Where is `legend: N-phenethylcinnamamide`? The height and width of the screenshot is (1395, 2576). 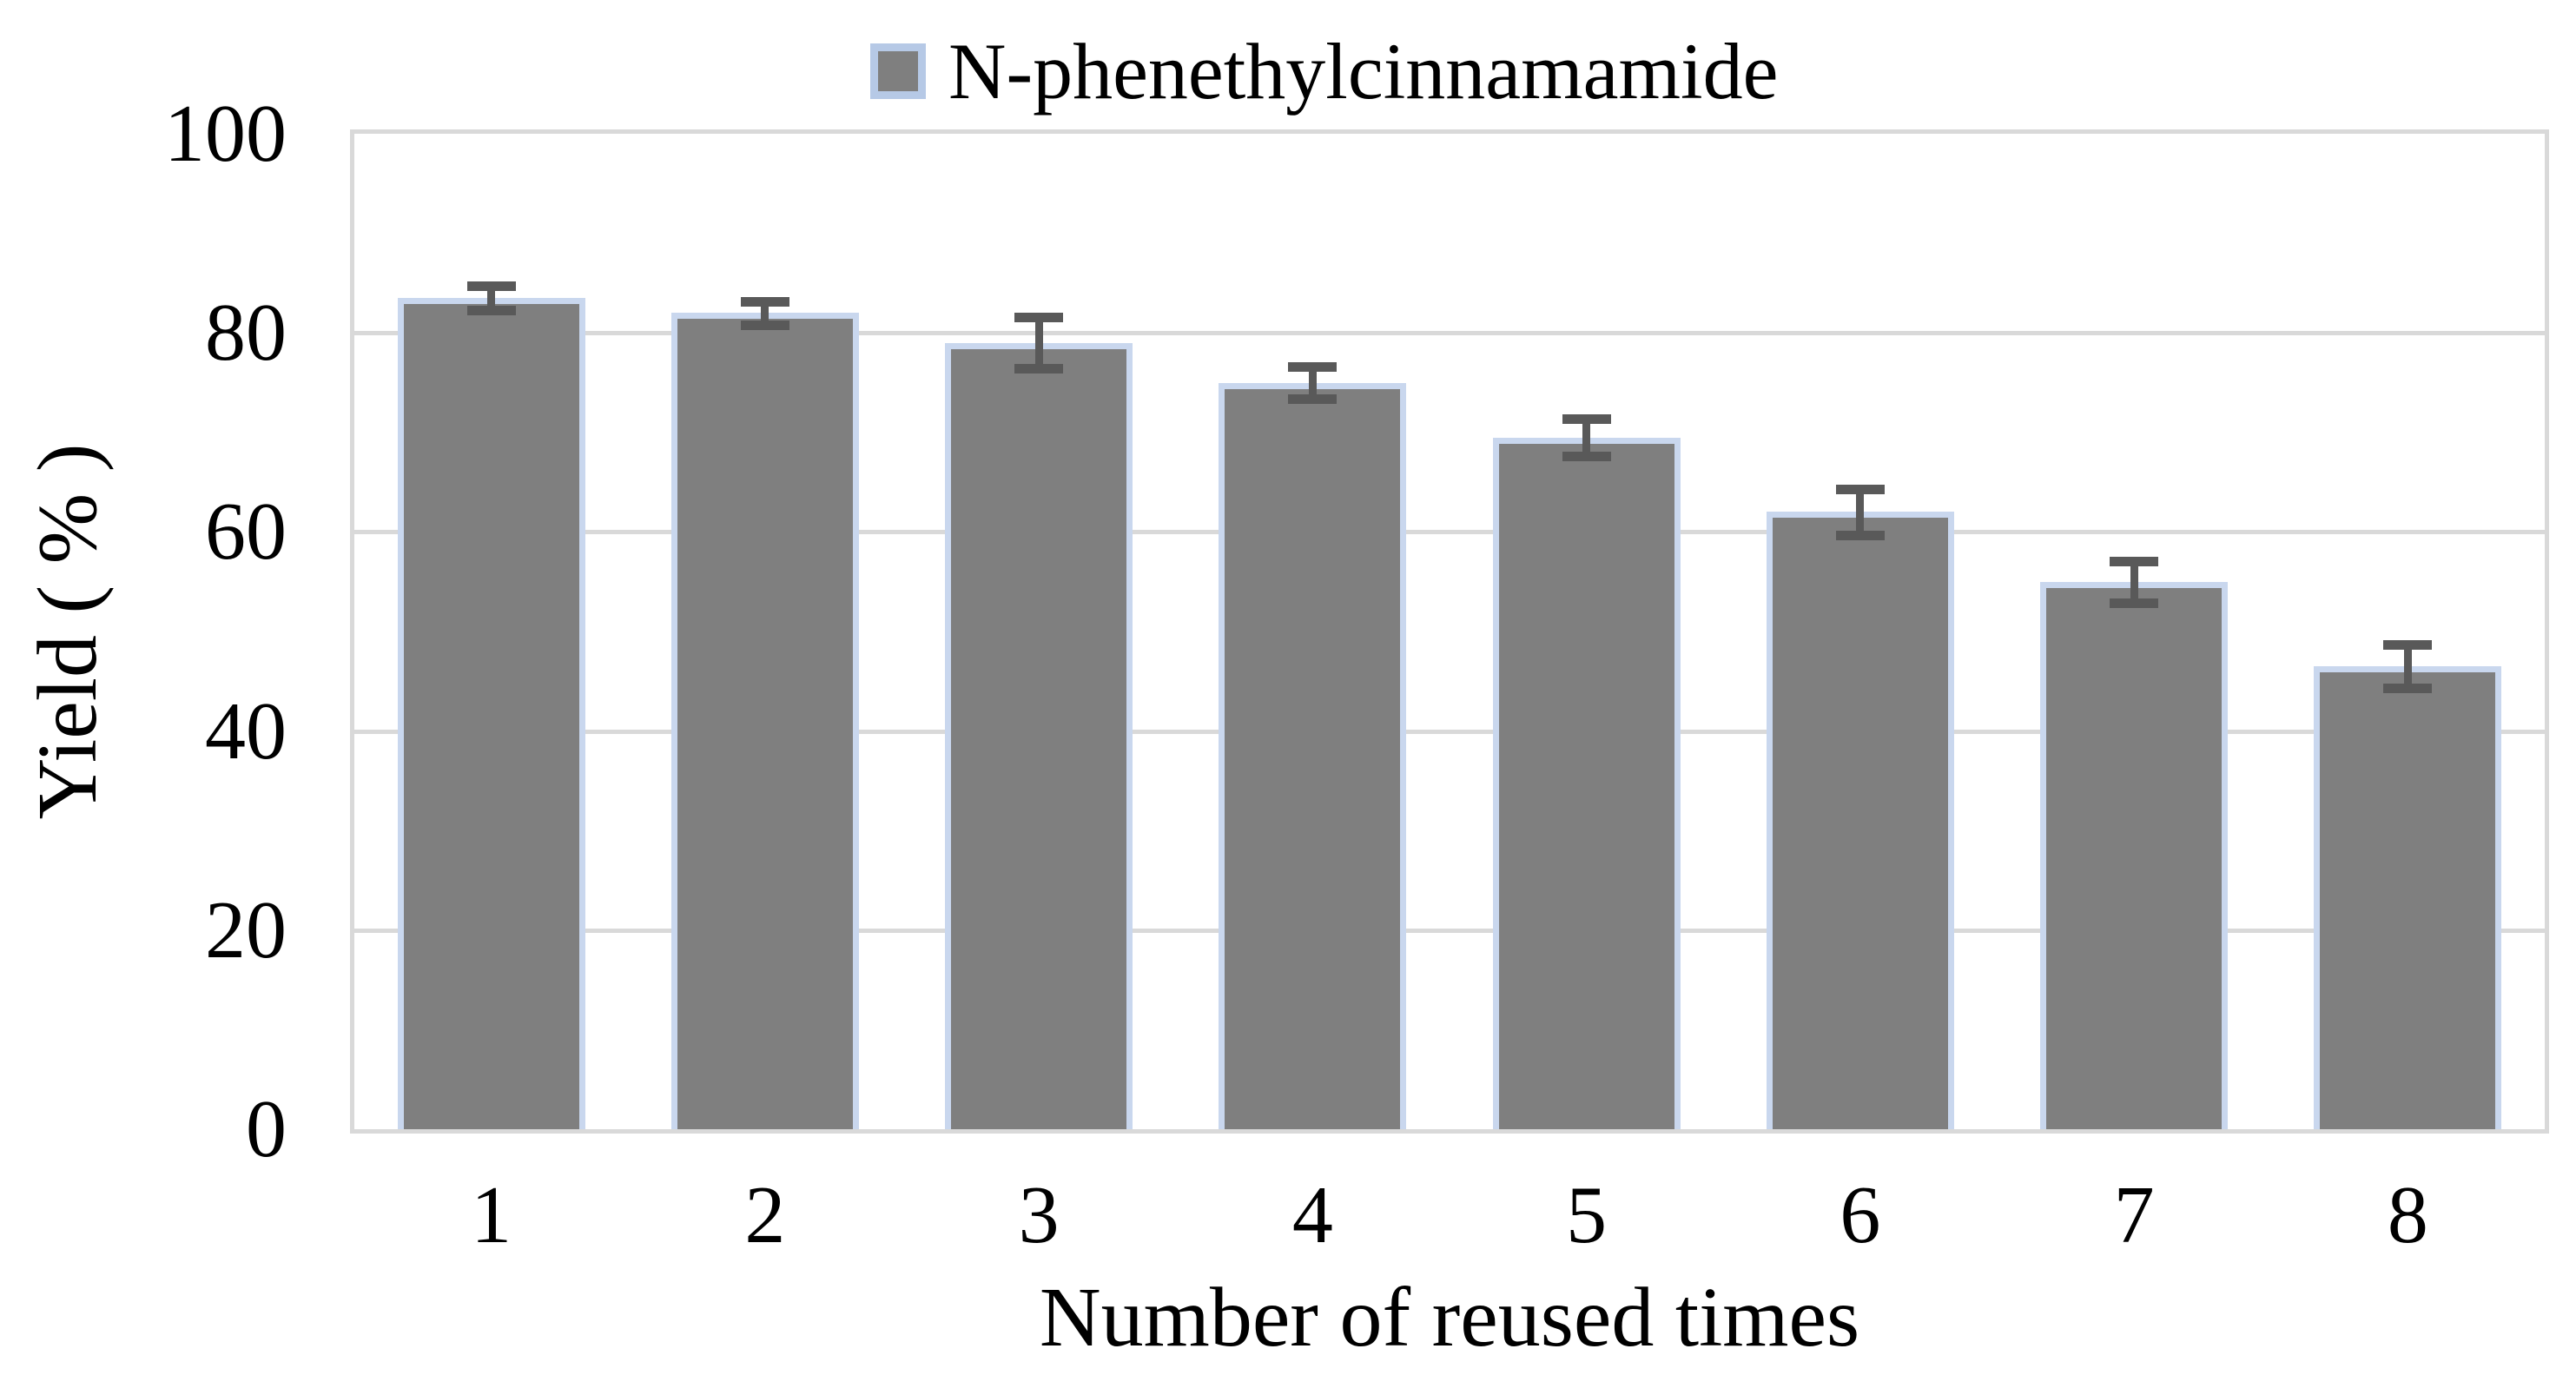
legend: N-phenethylcinnamamide is located at coordinates (1324, 71).